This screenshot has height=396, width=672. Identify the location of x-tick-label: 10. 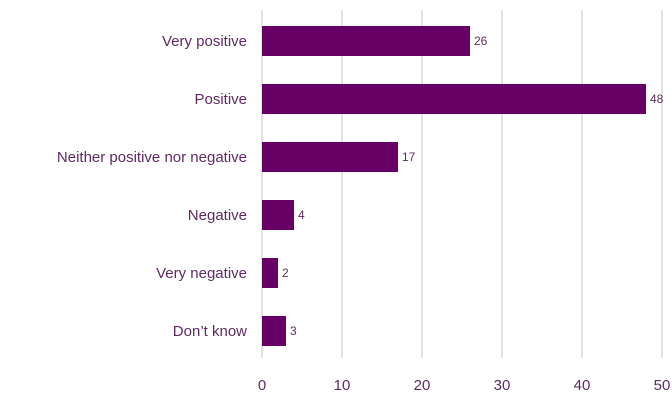
(342, 385).